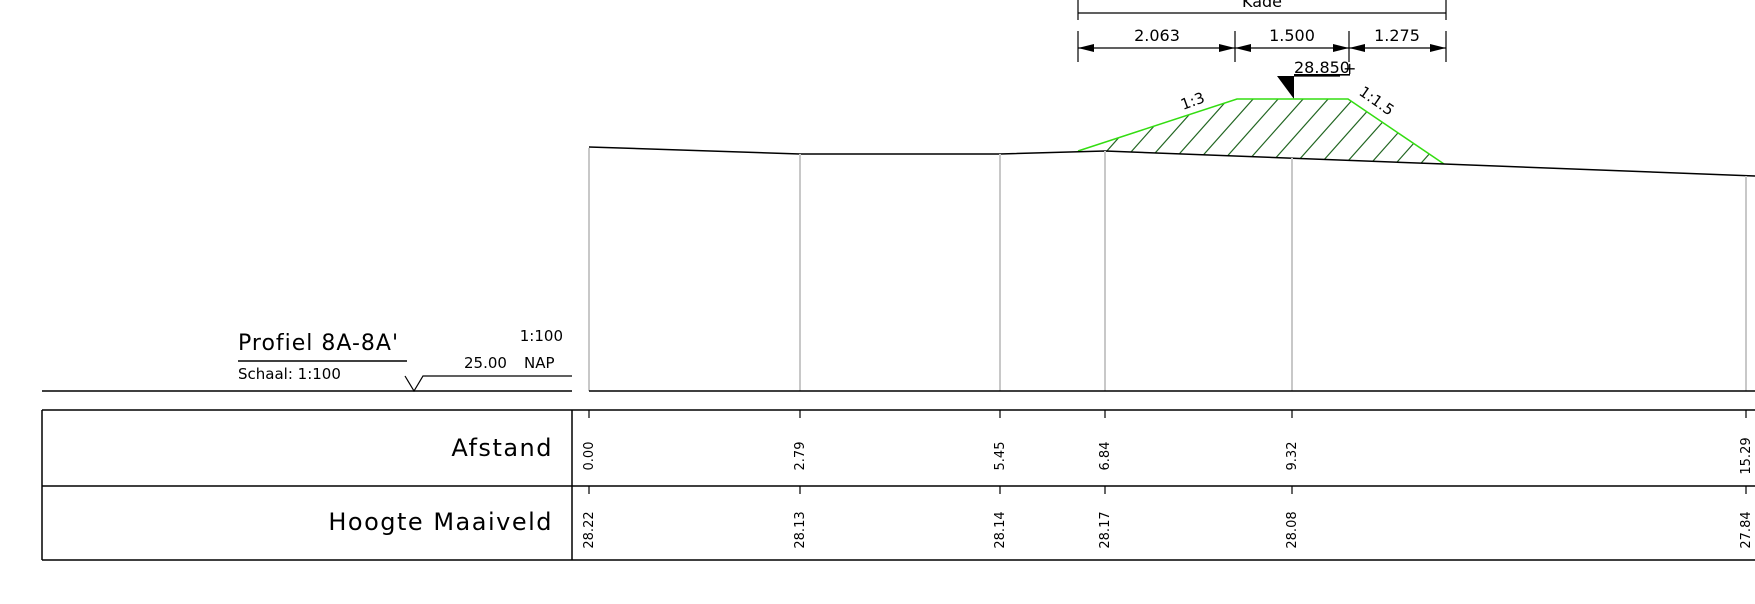 The width and height of the screenshot is (1755, 604). I want to click on column-2: 5.45 28.14, so click(1000, 479).